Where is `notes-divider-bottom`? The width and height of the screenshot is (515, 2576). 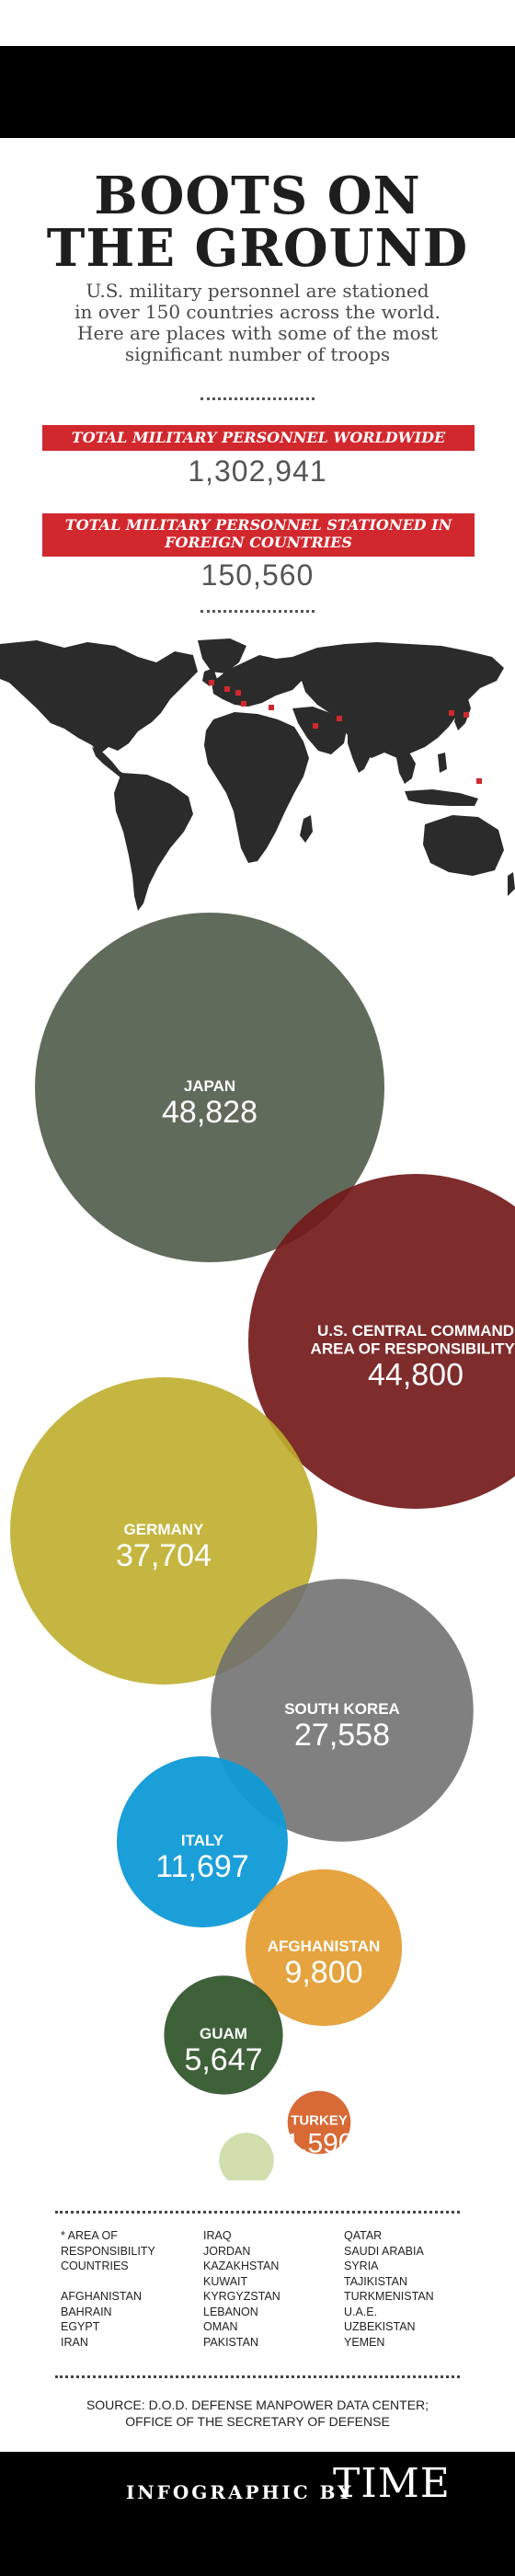
notes-divider-bottom is located at coordinates (257, 2376).